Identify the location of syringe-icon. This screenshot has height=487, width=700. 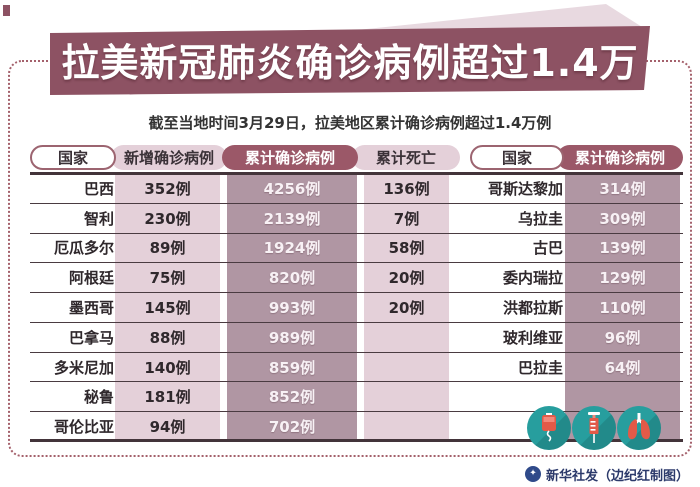
(594, 428).